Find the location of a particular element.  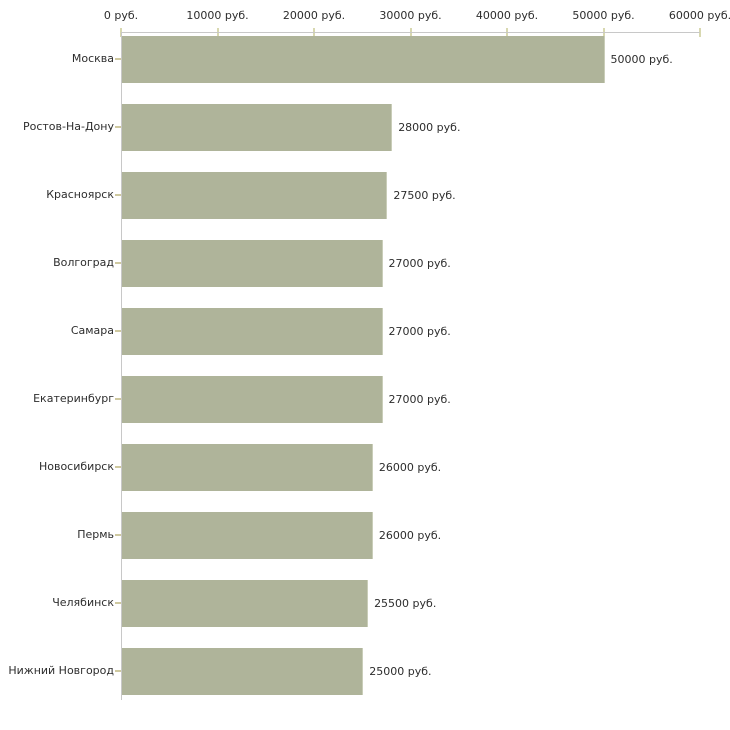

category-label: Волгоград is located at coordinates (83, 262).